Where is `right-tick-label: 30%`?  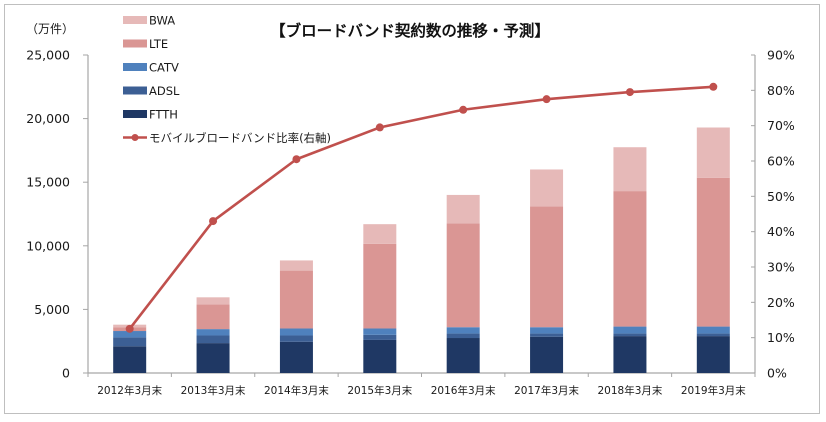 right-tick-label: 30% is located at coordinates (781, 267).